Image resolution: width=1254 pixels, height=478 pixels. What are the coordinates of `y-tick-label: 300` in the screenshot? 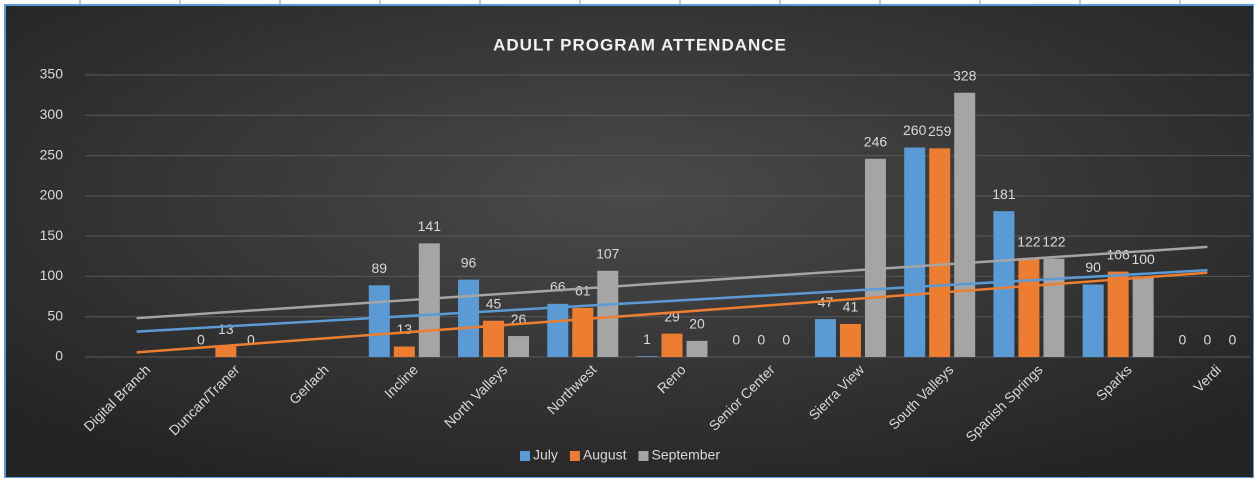 It's located at (52, 114).